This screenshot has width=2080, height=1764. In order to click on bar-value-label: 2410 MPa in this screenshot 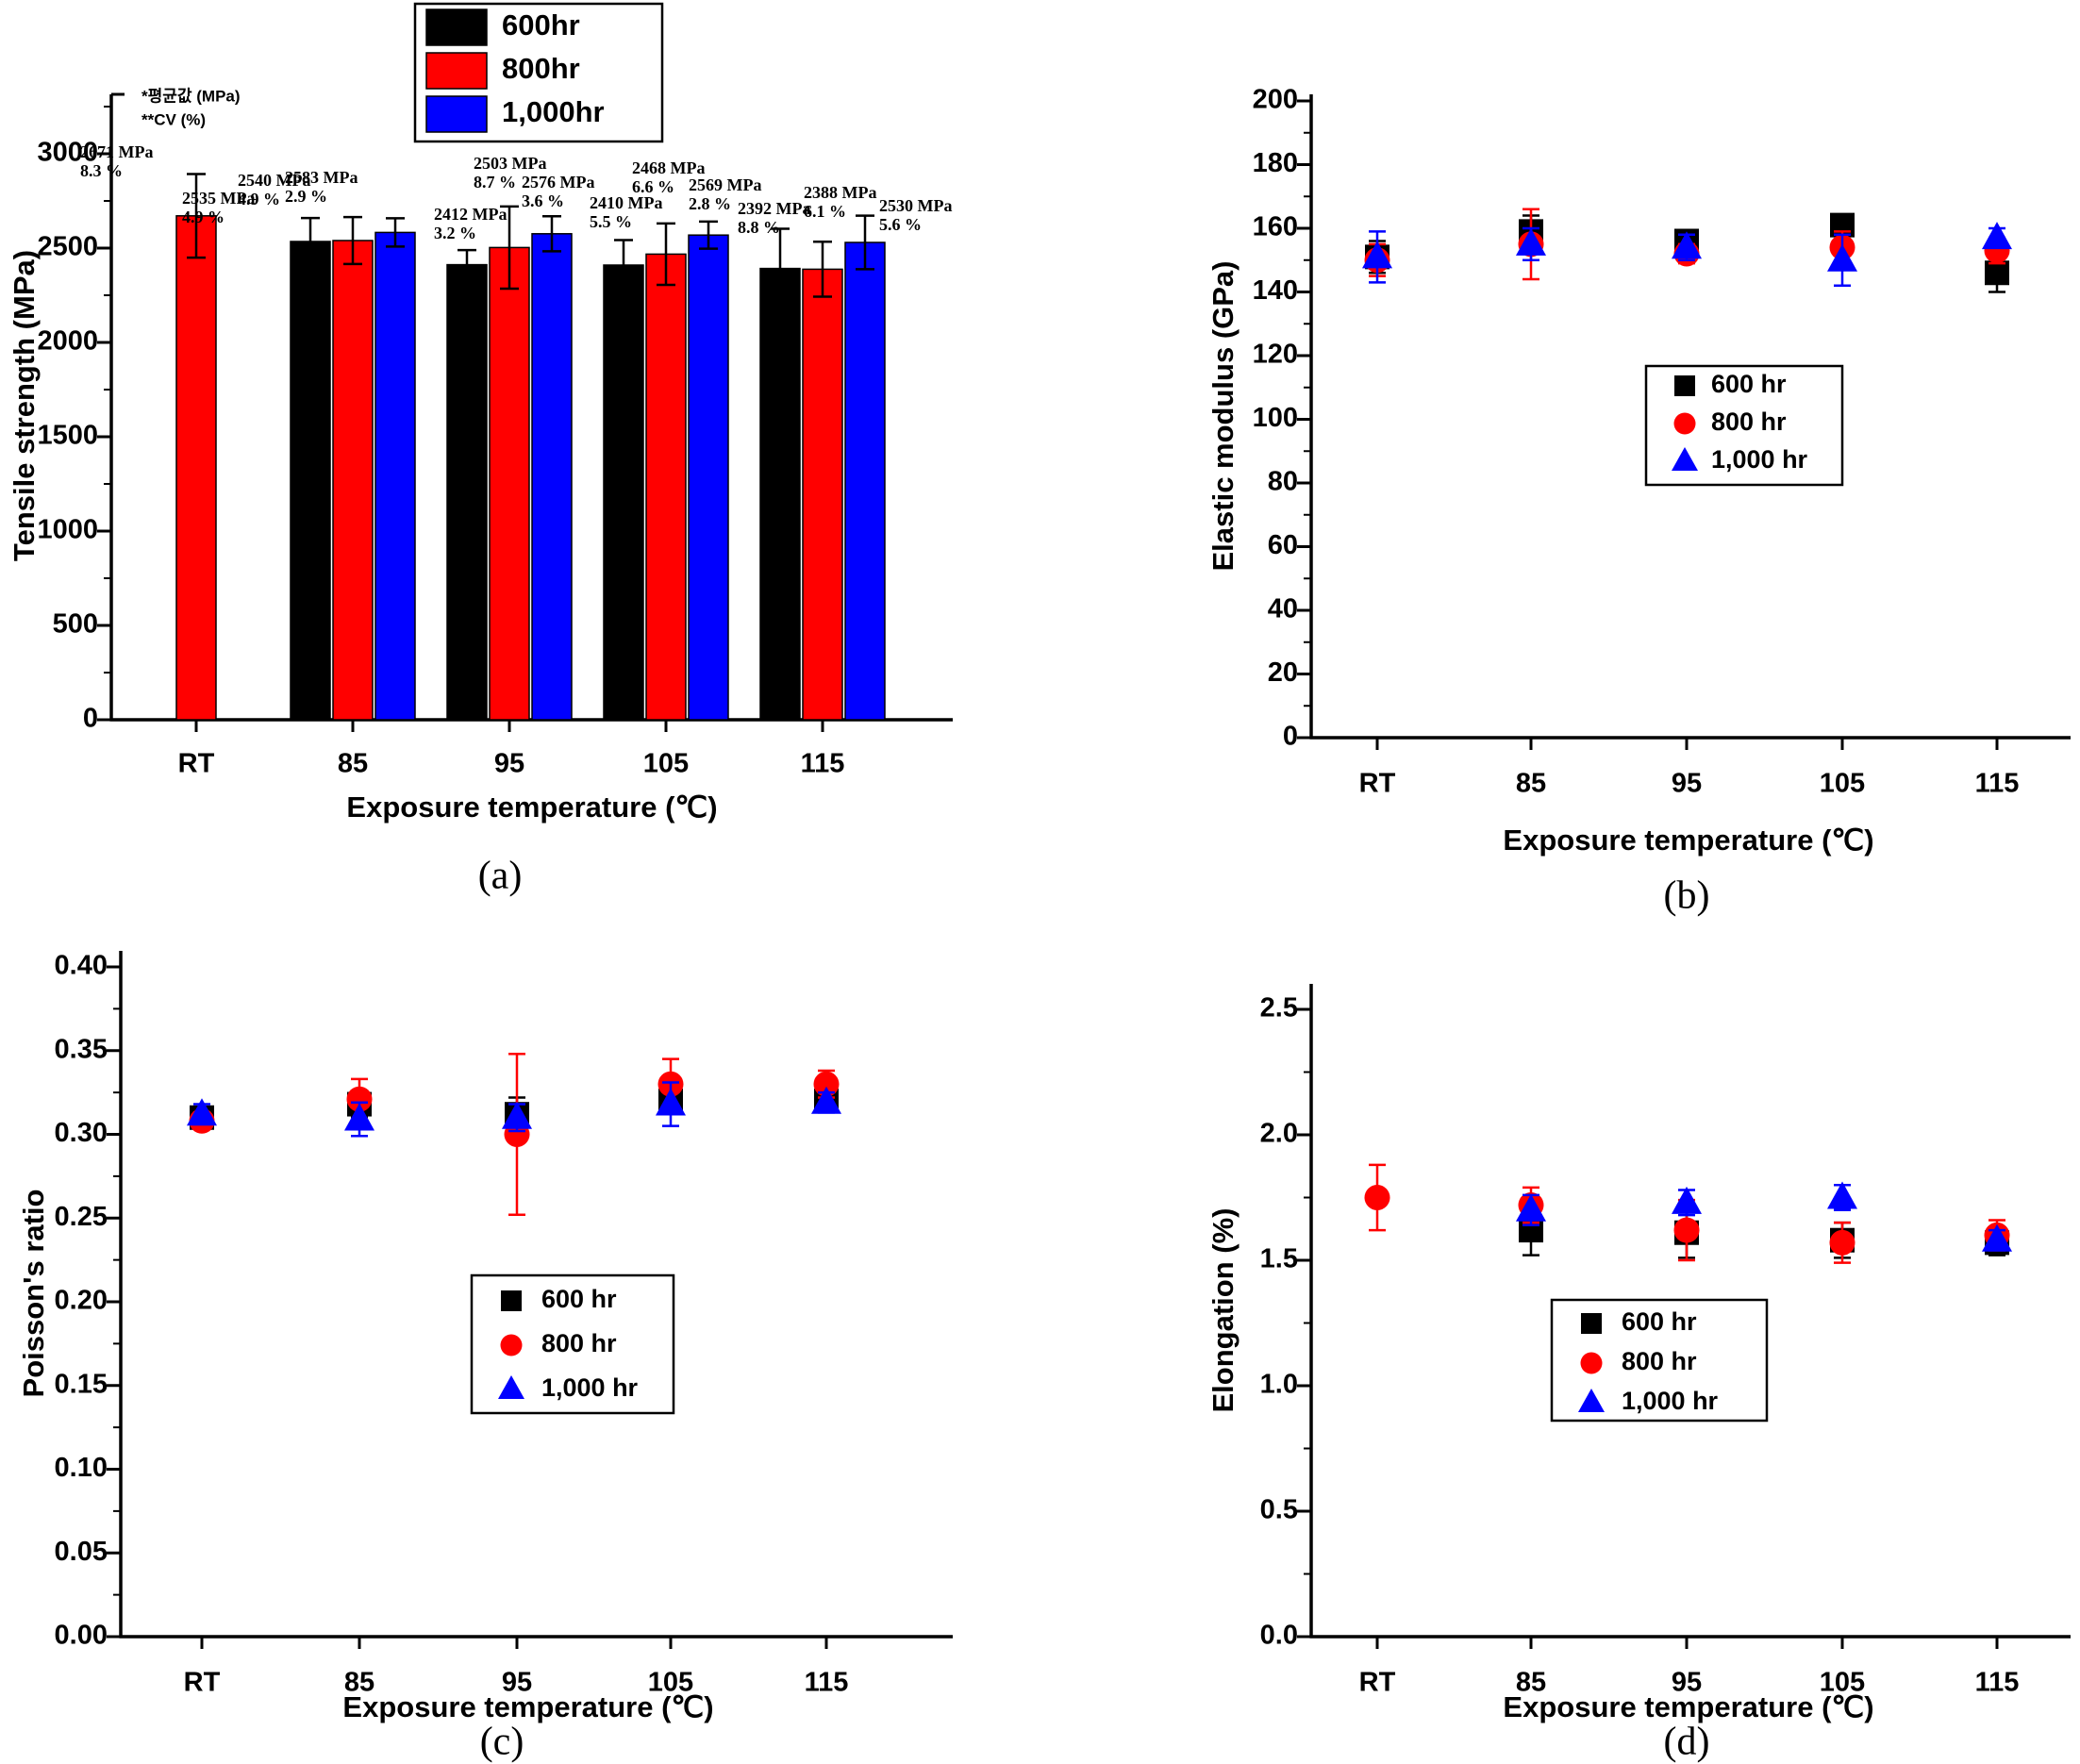, I will do `click(626, 203)`.